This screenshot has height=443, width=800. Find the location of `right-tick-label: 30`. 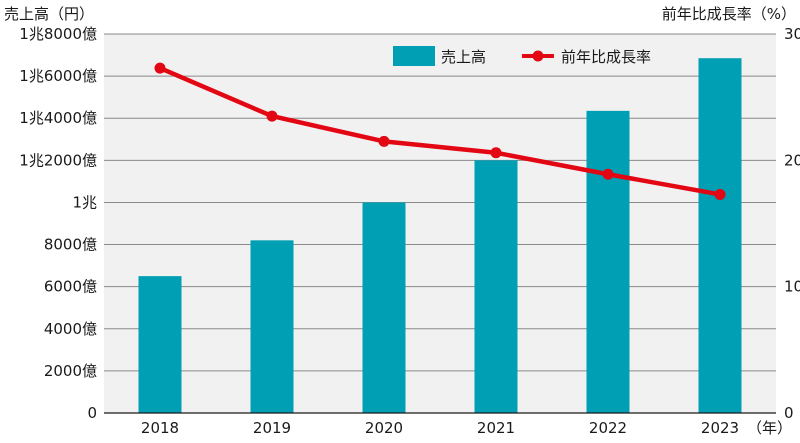

right-tick-label: 30 is located at coordinates (792, 34).